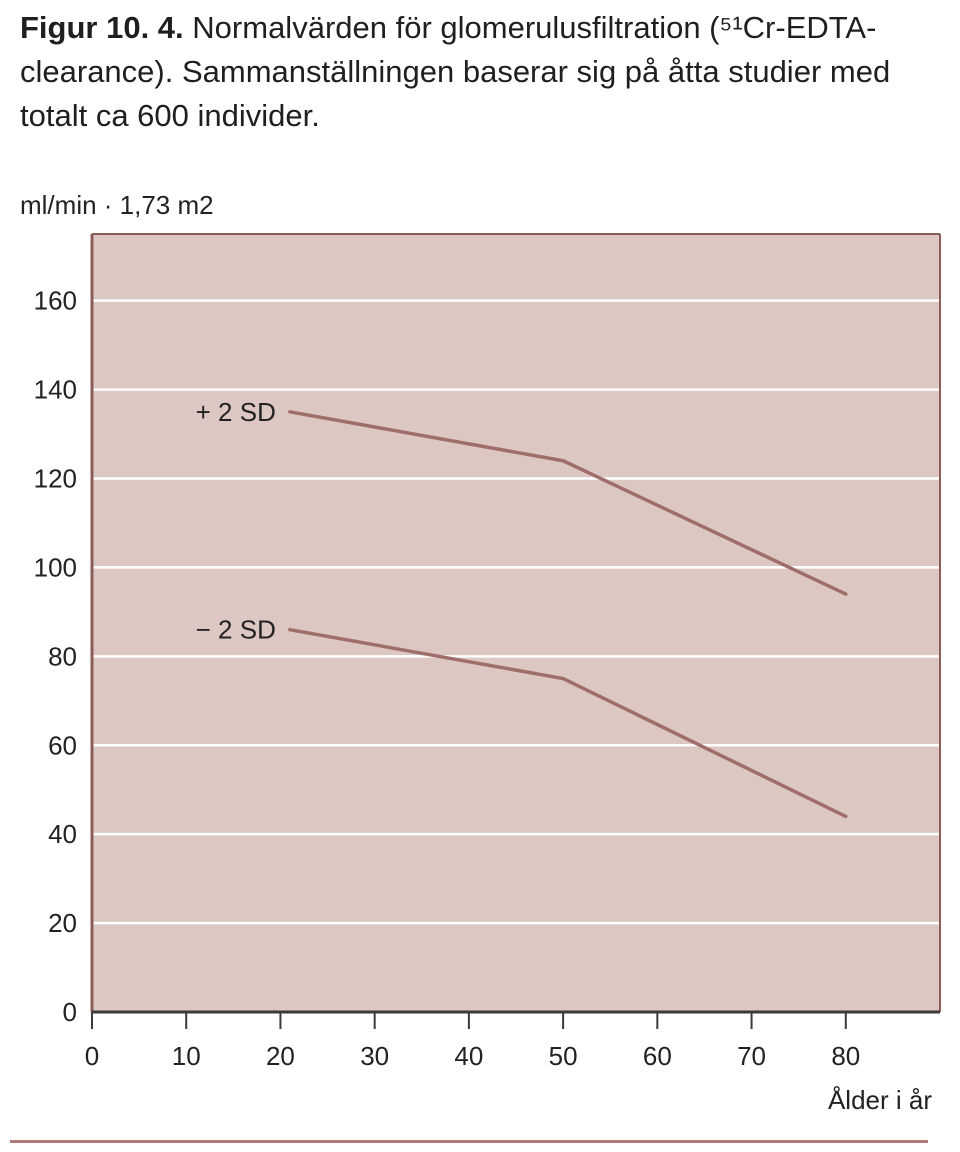 The width and height of the screenshot is (960, 1152). I want to click on x-tick-label-0: 0, so click(92, 1056).